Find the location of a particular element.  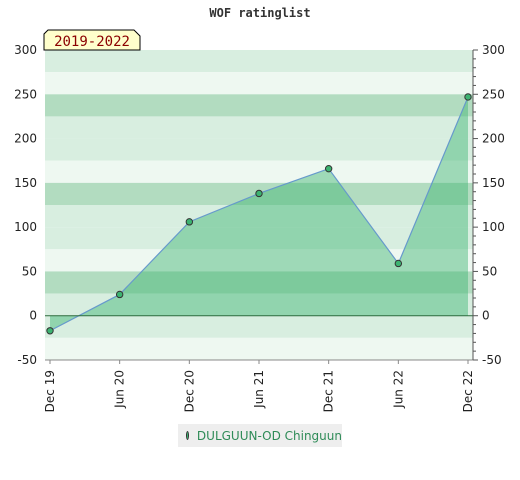

legend-marker-icon is located at coordinates (187, 435).